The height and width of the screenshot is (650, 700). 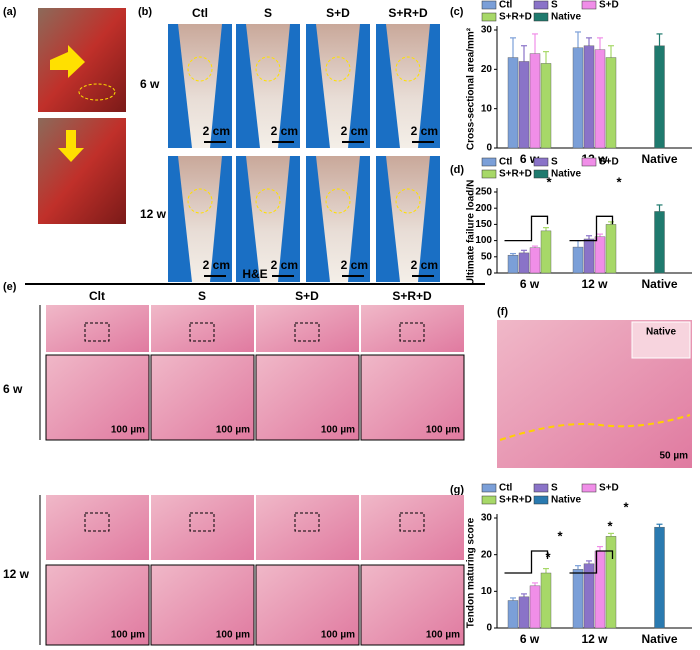 I want to click on column-label: Clt, so click(x=97, y=296).